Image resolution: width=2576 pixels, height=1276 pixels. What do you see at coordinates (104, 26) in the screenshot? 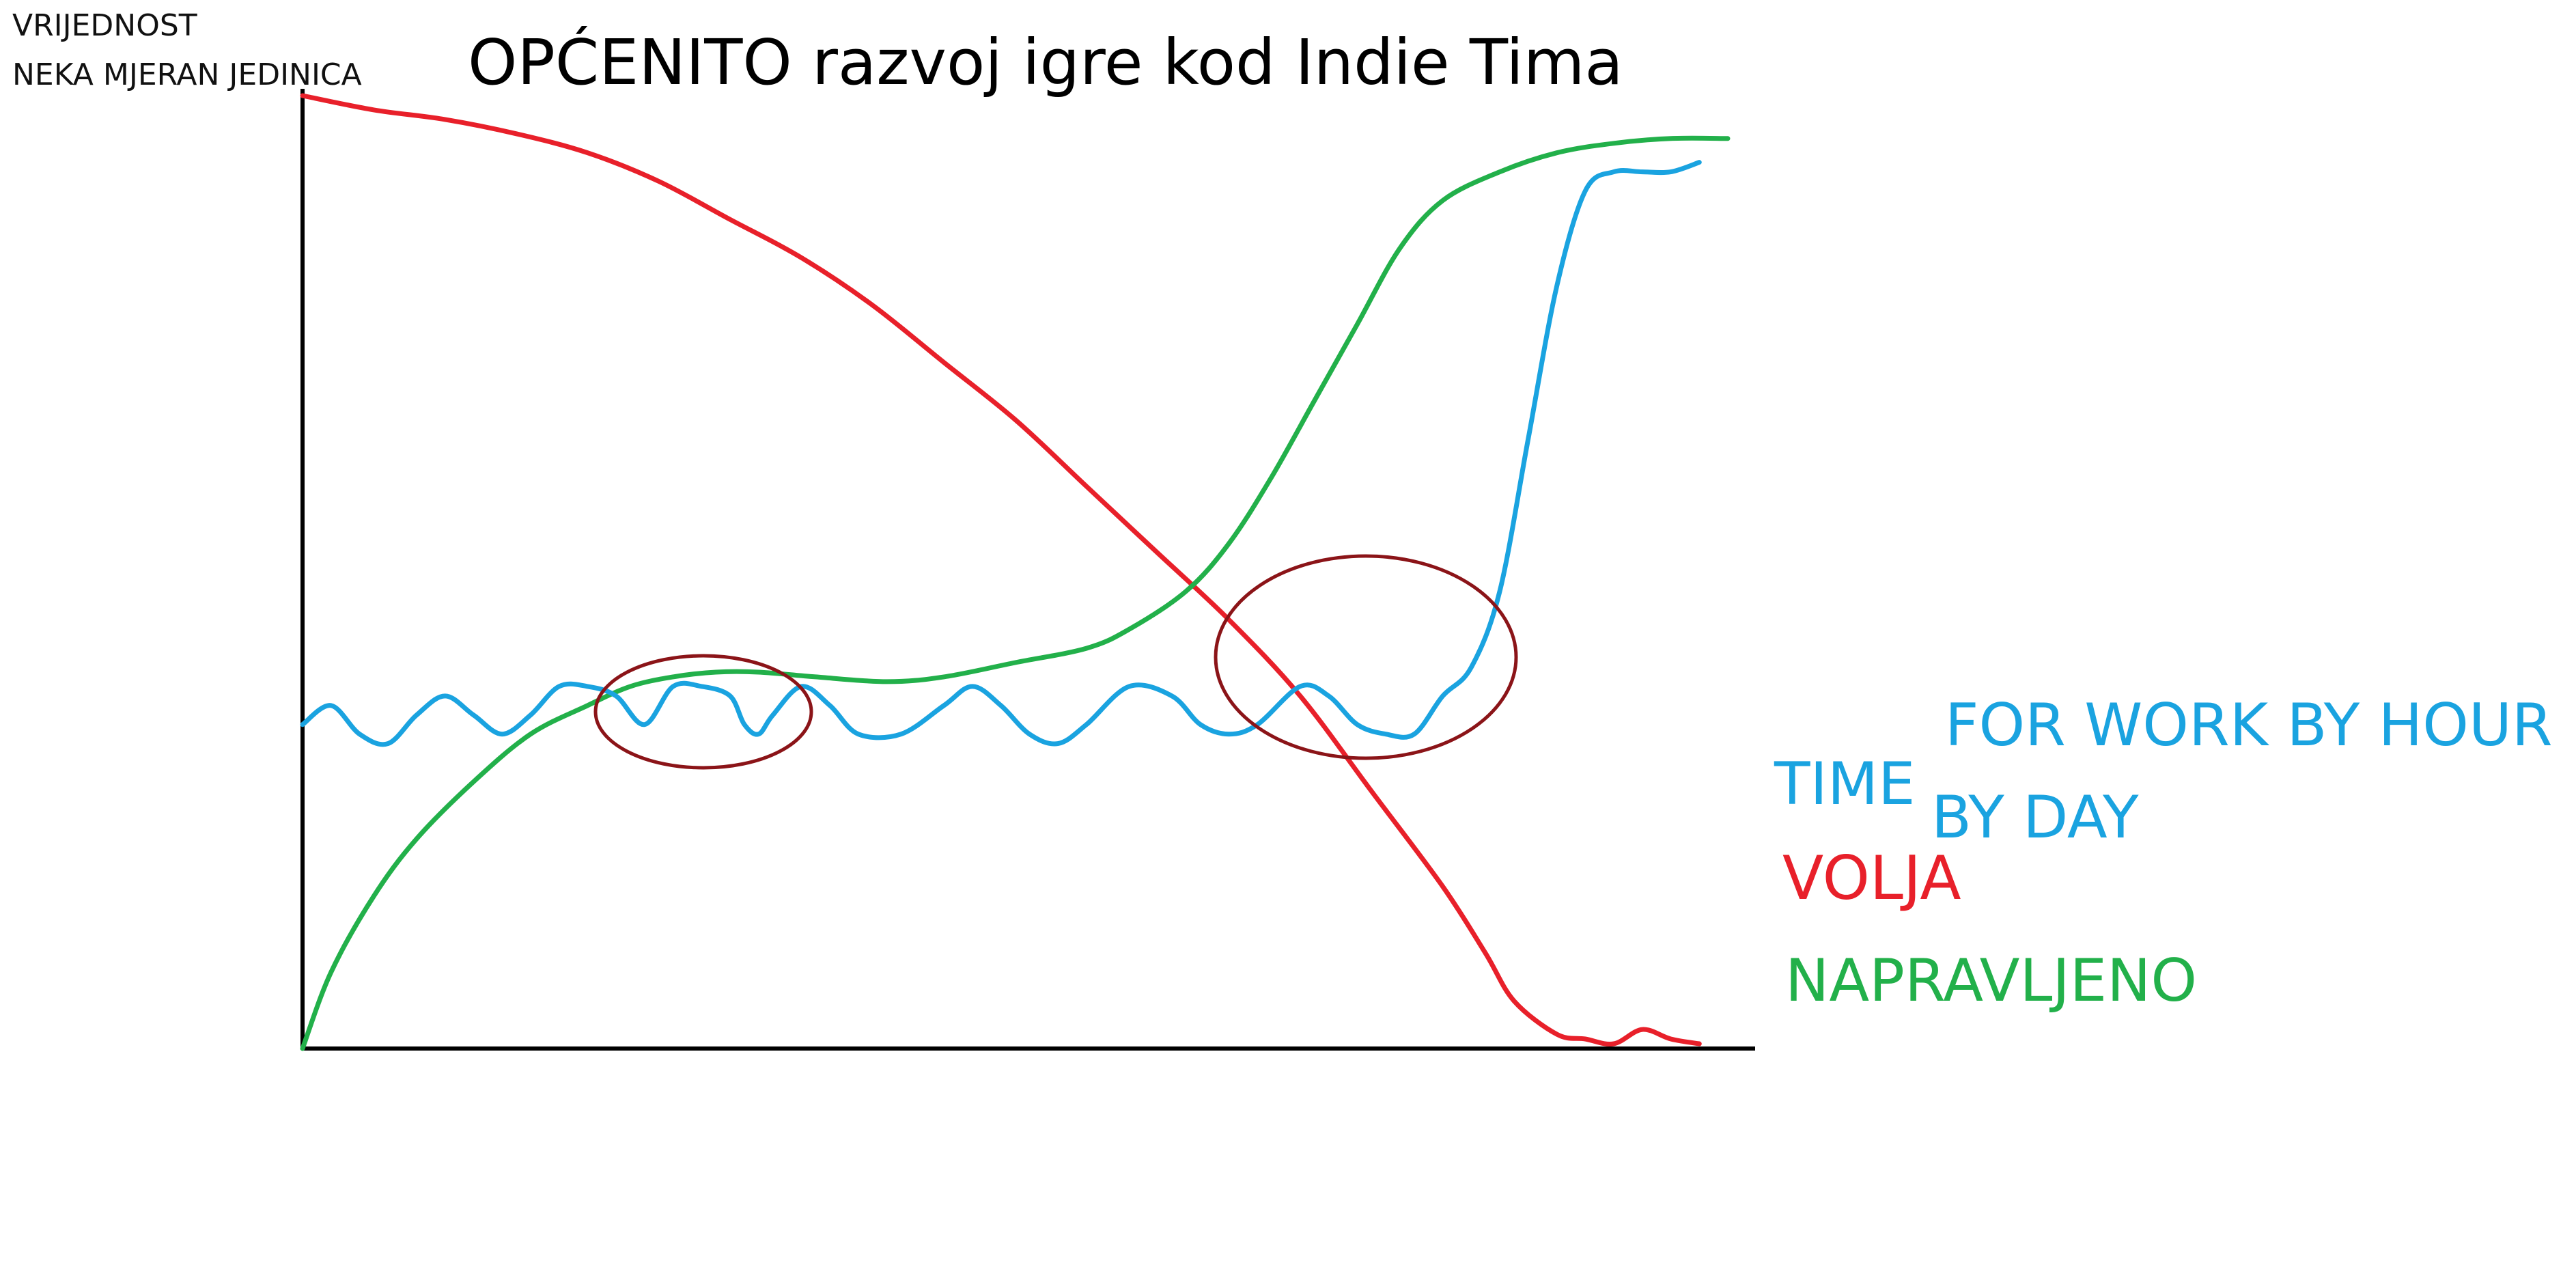
I see `y-axis-label-line-1: VRIJEDNOST` at bounding box center [104, 26].